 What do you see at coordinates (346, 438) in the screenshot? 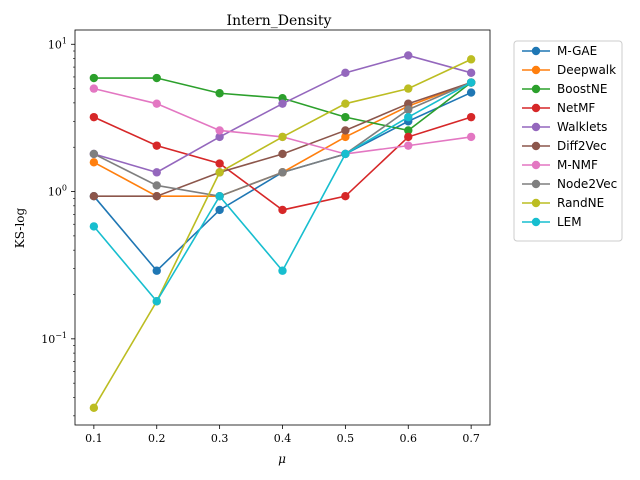
I see `x-tick-label: 0.5` at bounding box center [346, 438].